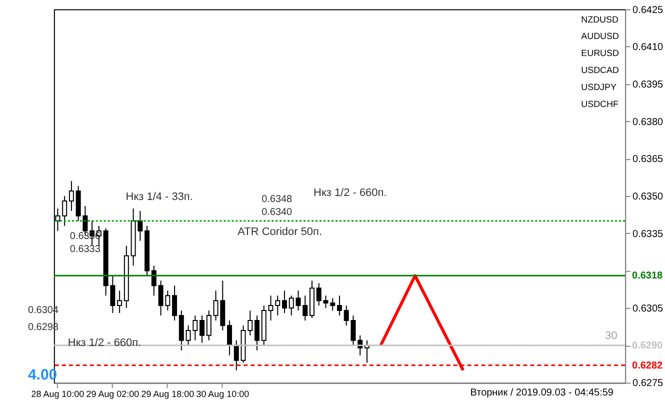 The height and width of the screenshot is (409, 665). Describe the element at coordinates (647, 366) in the screenshot. I see `ref-line-label: 0.6282` at that location.